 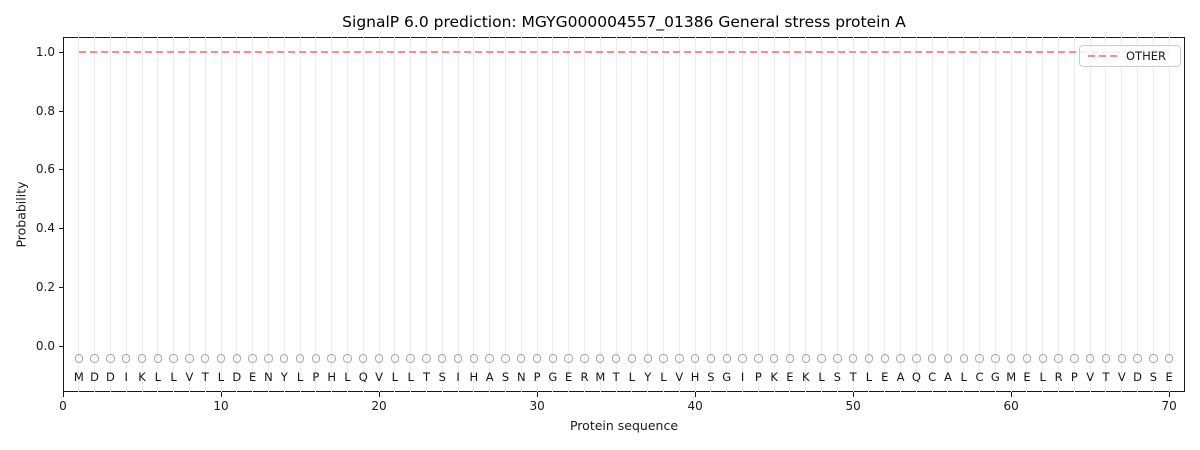 I want to click on sequence-letter: Q, so click(x=916, y=376).